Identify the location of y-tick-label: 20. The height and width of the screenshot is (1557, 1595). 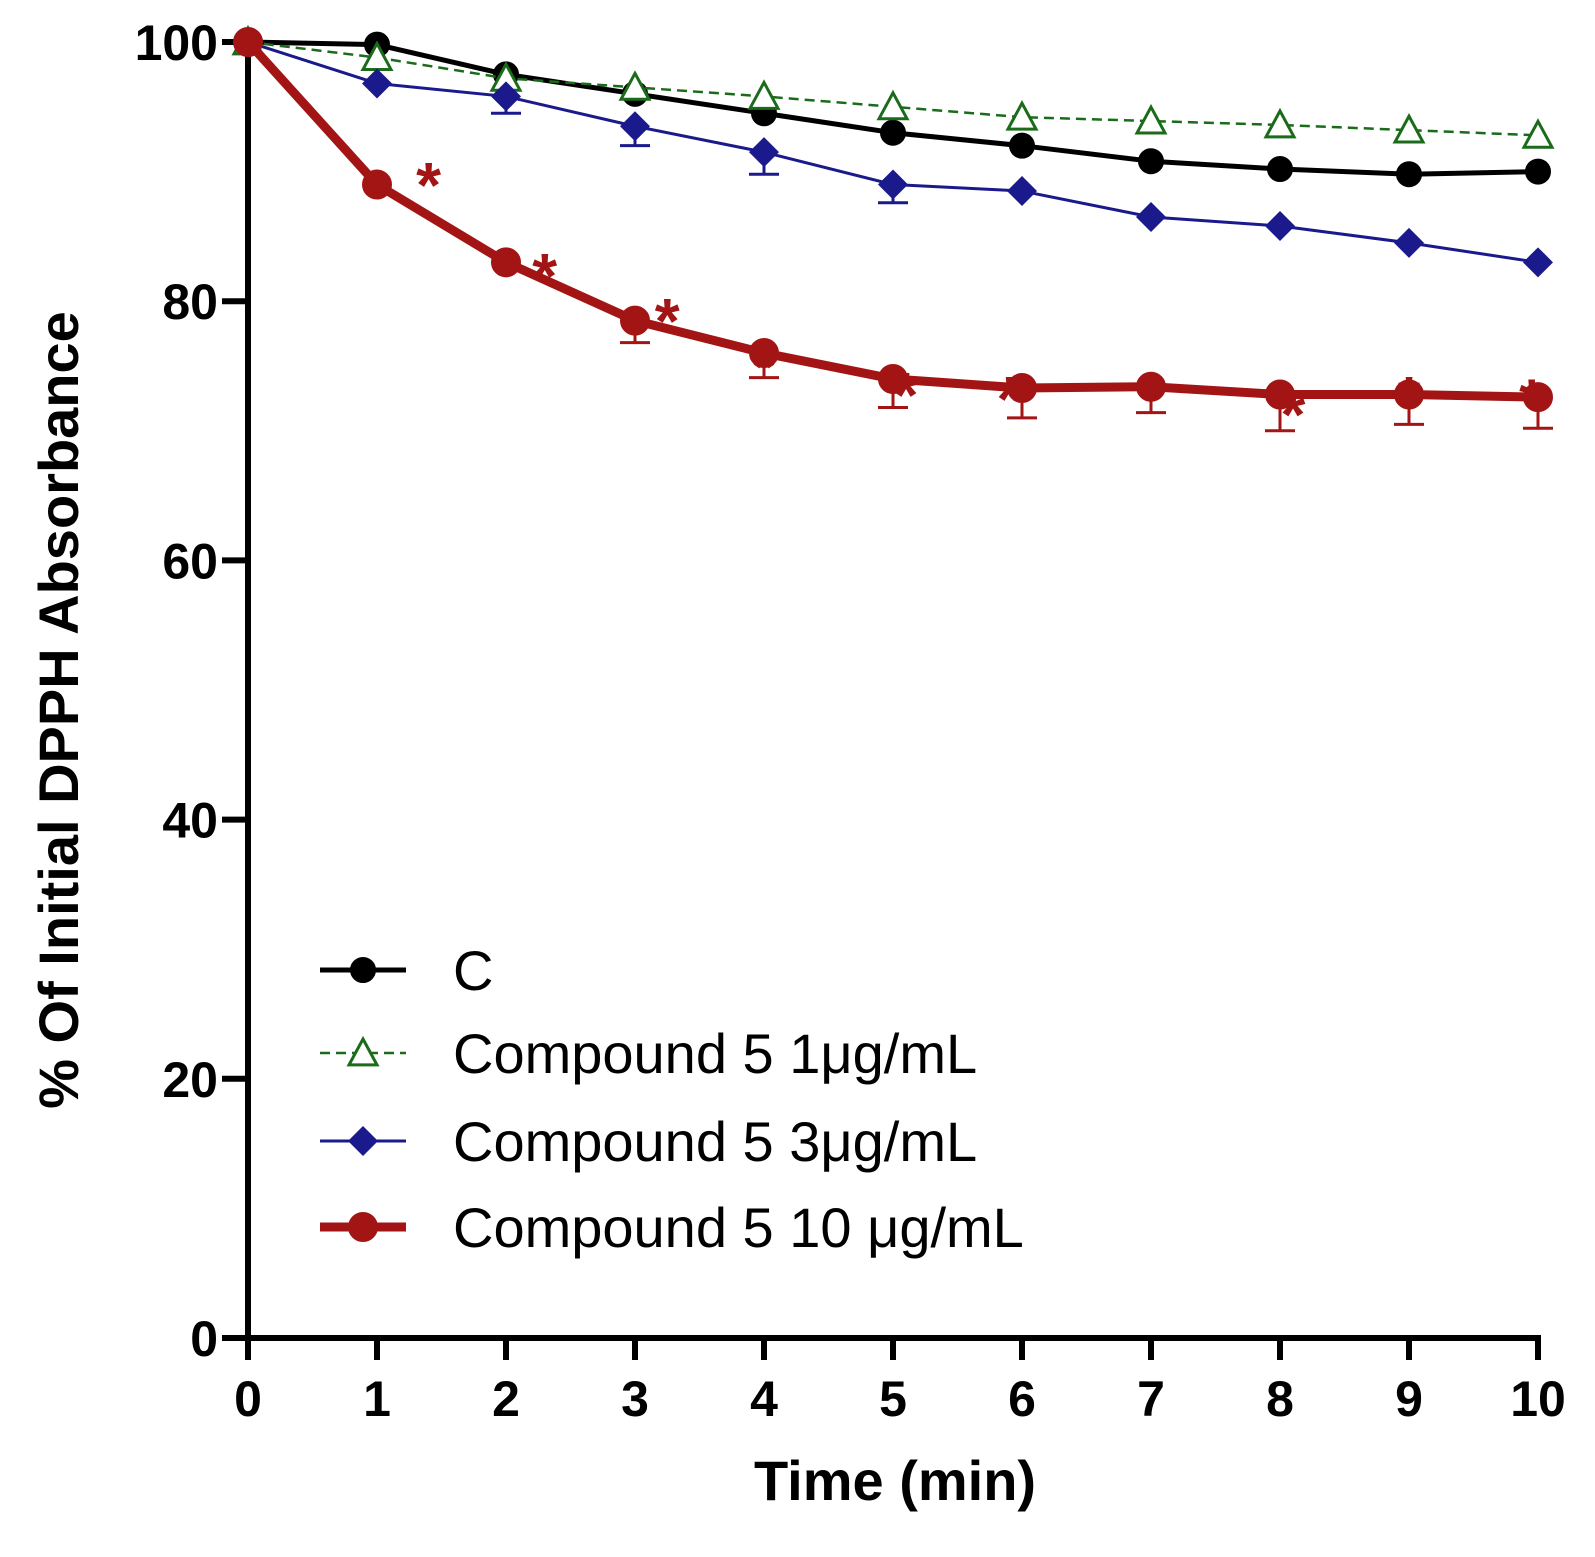
(190, 1080).